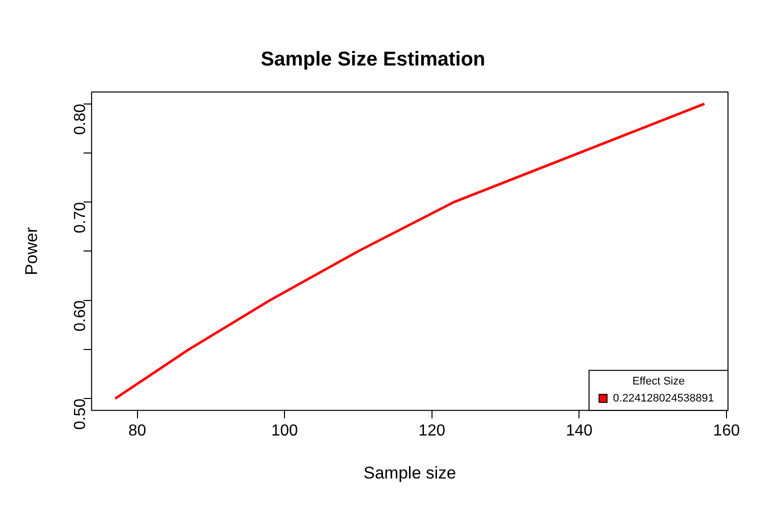 Image resolution: width=778 pixels, height=508 pixels. Describe the element at coordinates (31, 251) in the screenshot. I see `y-axis-title: Power` at that location.